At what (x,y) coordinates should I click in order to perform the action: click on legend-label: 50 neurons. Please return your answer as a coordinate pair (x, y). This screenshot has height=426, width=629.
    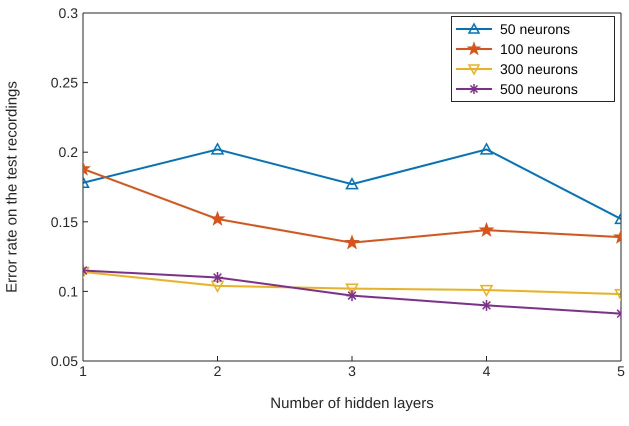
    Looking at the image, I should click on (535, 29).